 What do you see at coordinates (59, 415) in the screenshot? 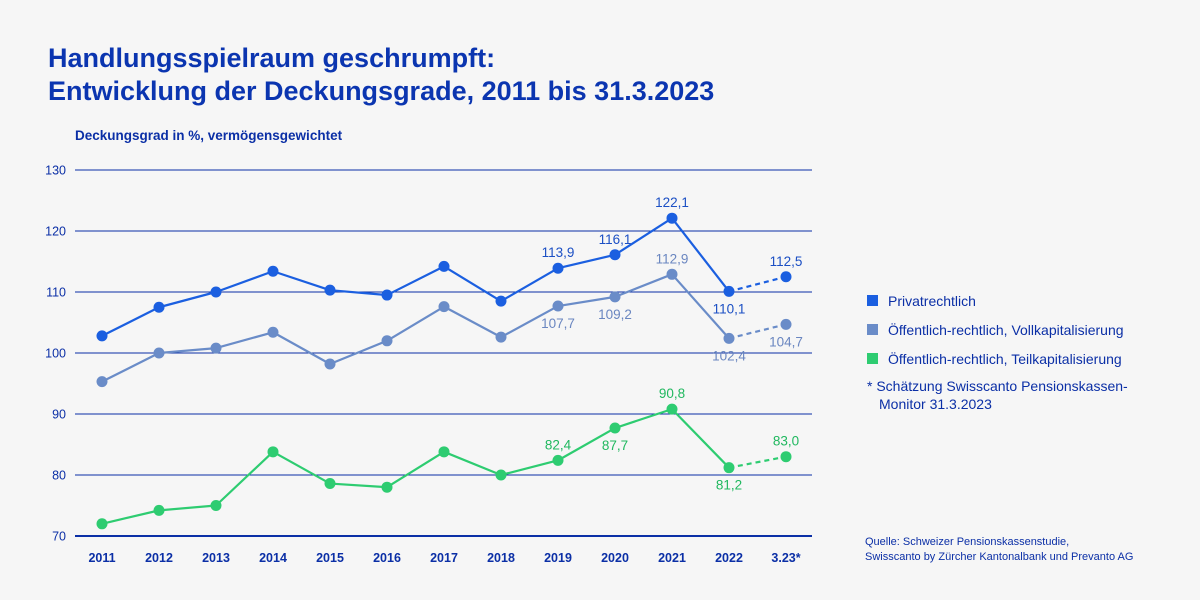
I see `y-tick-label: 90` at bounding box center [59, 415].